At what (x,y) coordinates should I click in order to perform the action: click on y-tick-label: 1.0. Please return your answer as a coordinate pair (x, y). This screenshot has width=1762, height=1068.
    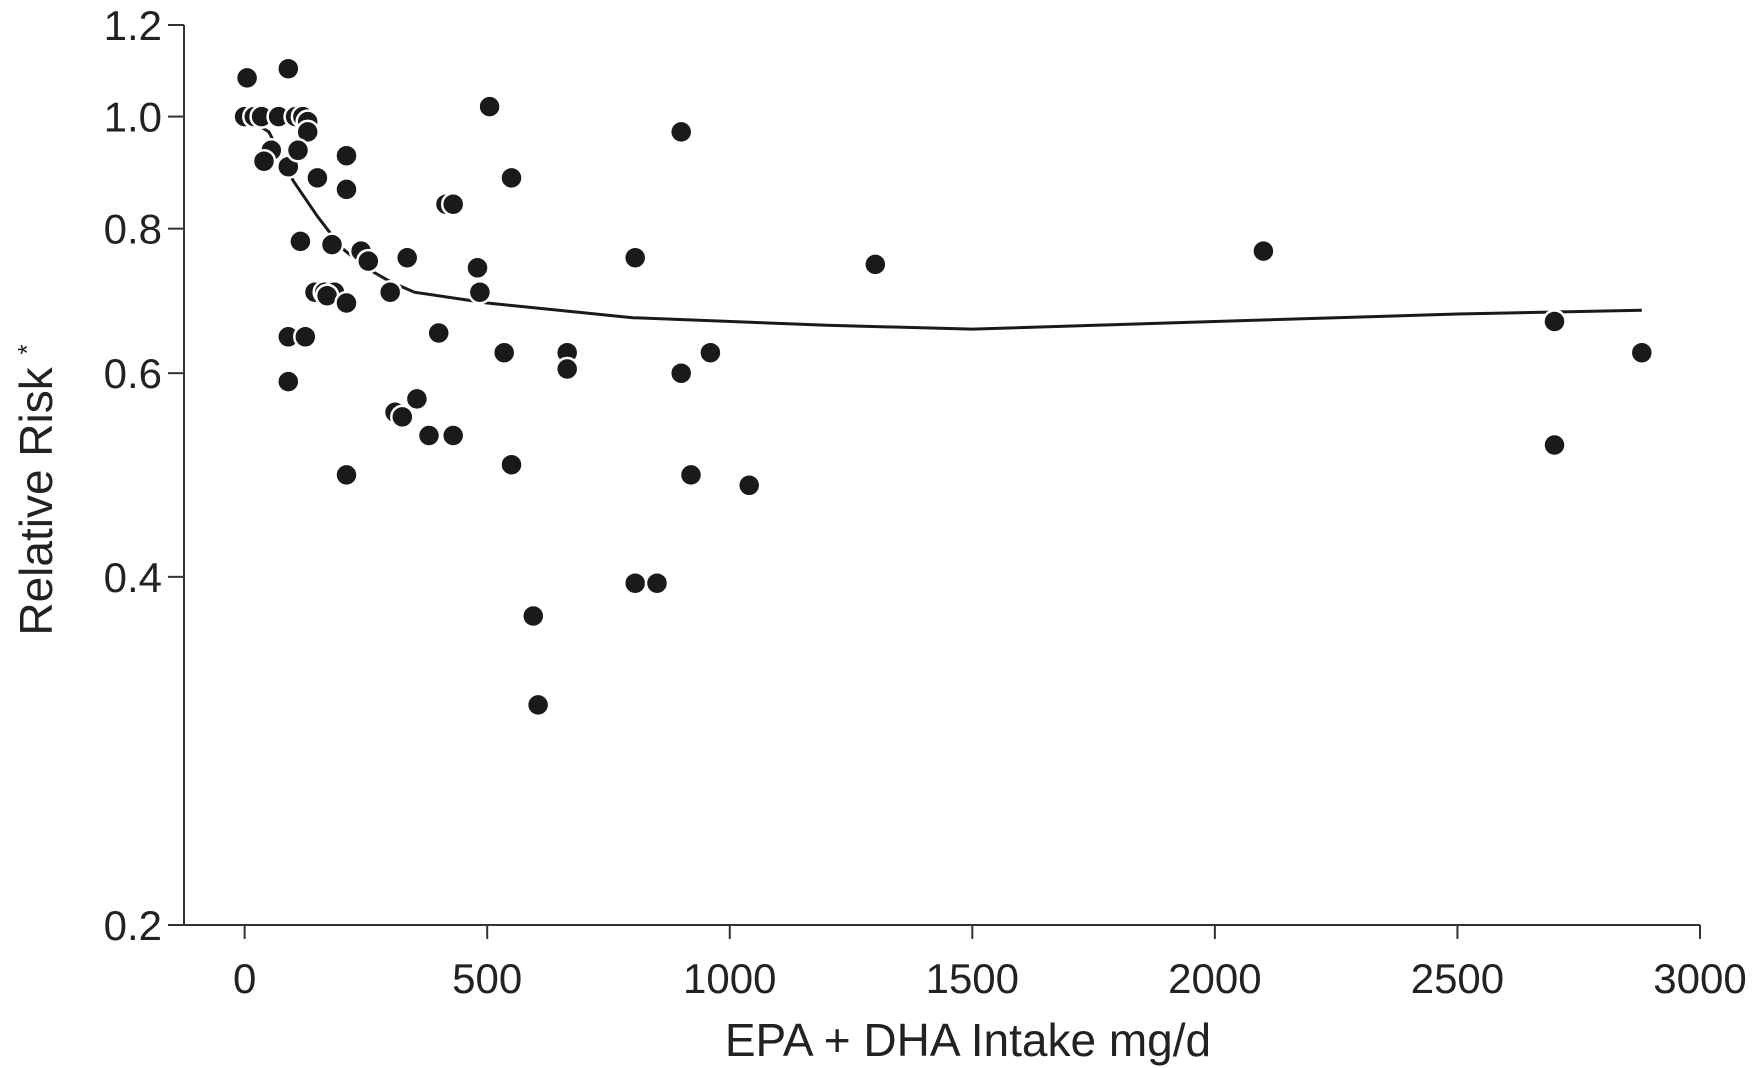
    Looking at the image, I should click on (133, 117).